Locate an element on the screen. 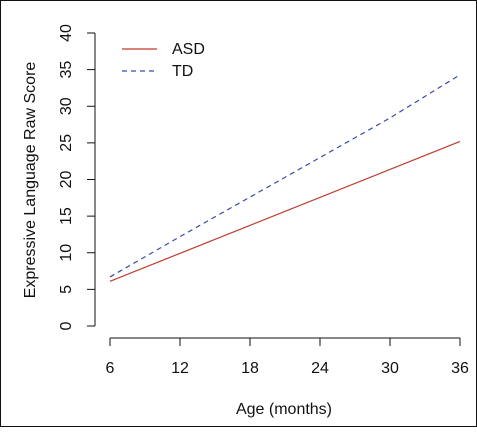 Image resolution: width=477 pixels, height=432 pixels. y-tick-label: 20 is located at coordinates (66, 180).